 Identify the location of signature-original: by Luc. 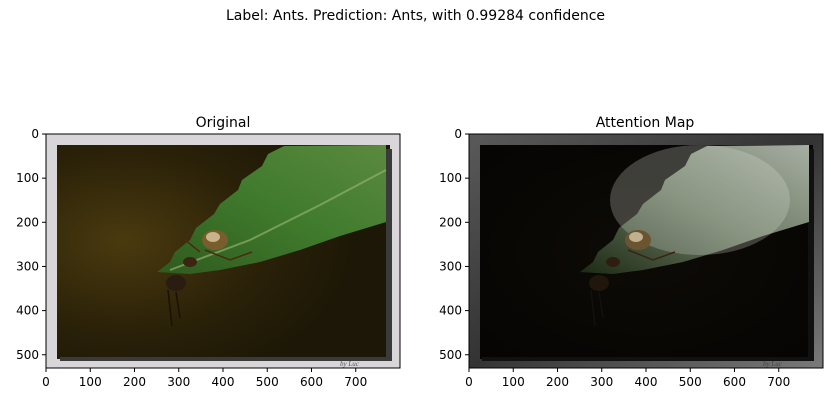
(350, 364).